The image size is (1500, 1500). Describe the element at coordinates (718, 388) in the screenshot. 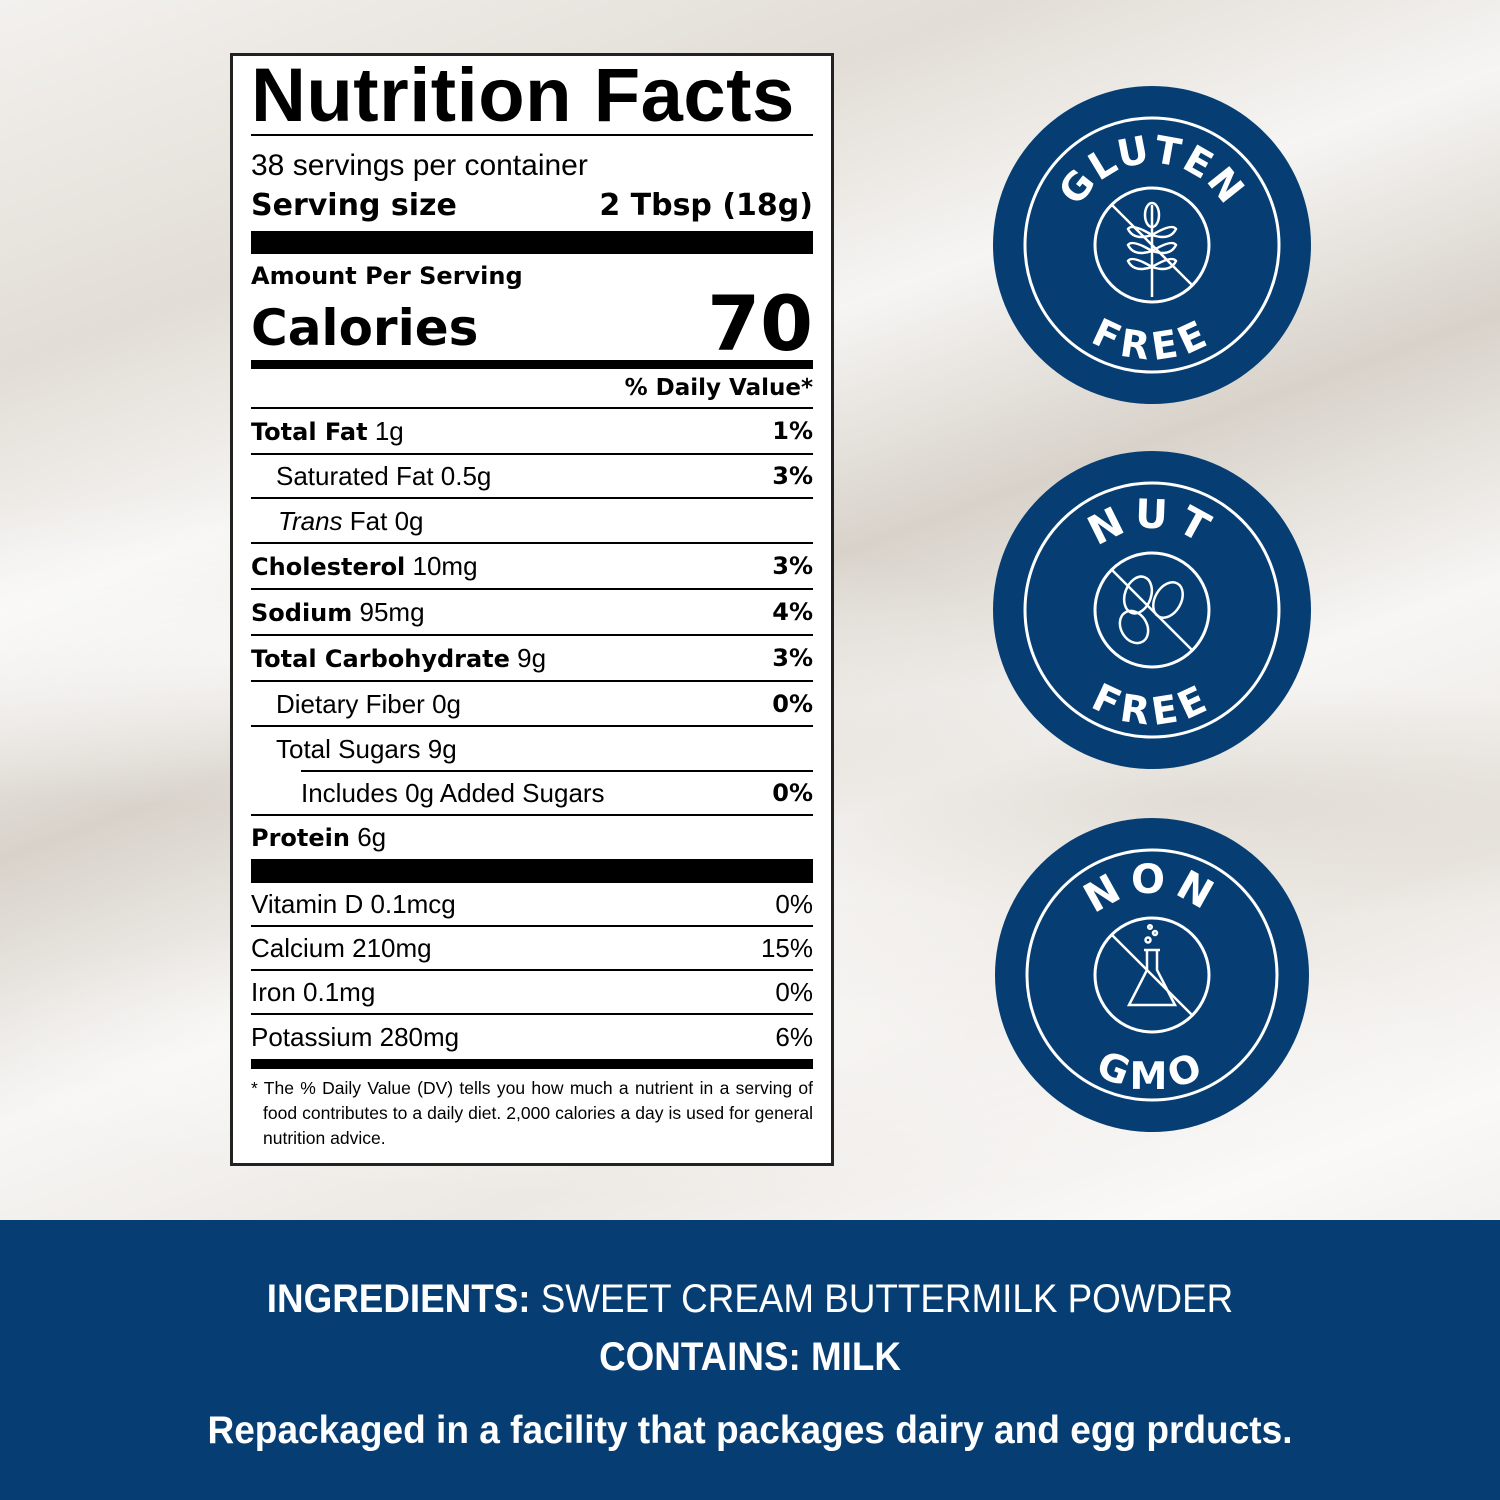

I see `daily-value-header: % Daily Value*` at that location.